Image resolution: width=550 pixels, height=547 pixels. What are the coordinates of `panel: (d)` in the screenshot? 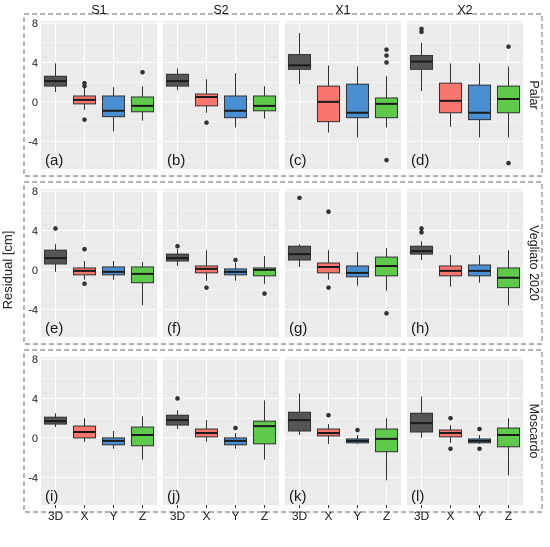 It's located at (465, 95).